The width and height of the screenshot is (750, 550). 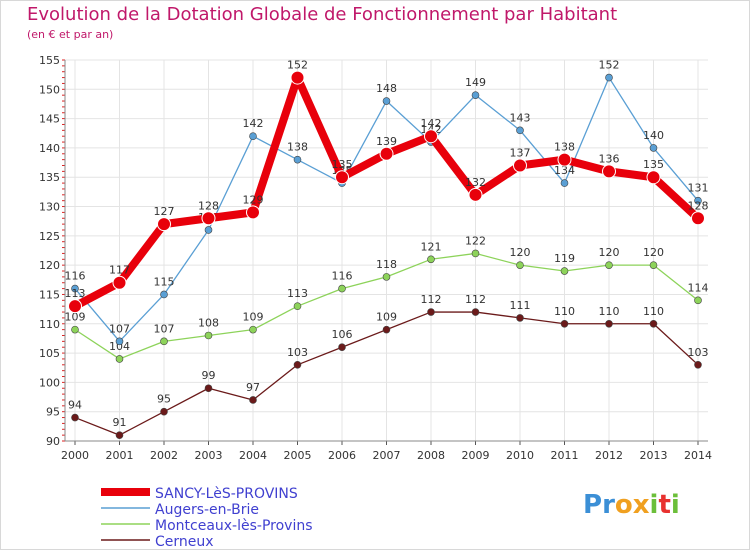 I want to click on data-label: 99, so click(x=209, y=375).